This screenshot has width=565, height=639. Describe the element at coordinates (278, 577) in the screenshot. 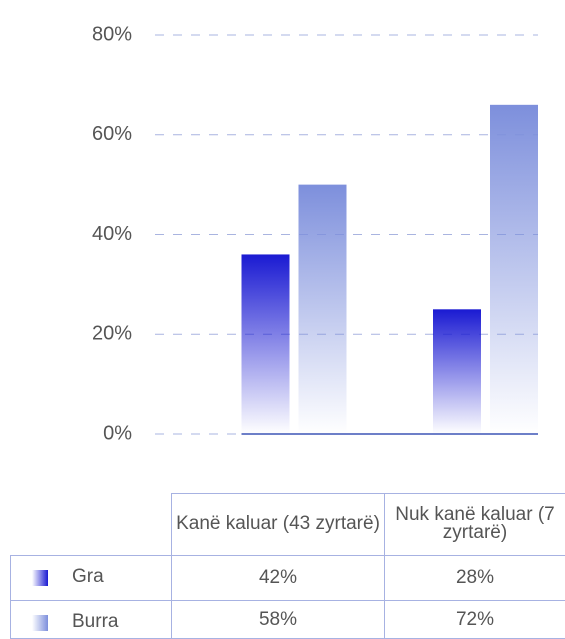

I see `table-cell: 42%` at that location.